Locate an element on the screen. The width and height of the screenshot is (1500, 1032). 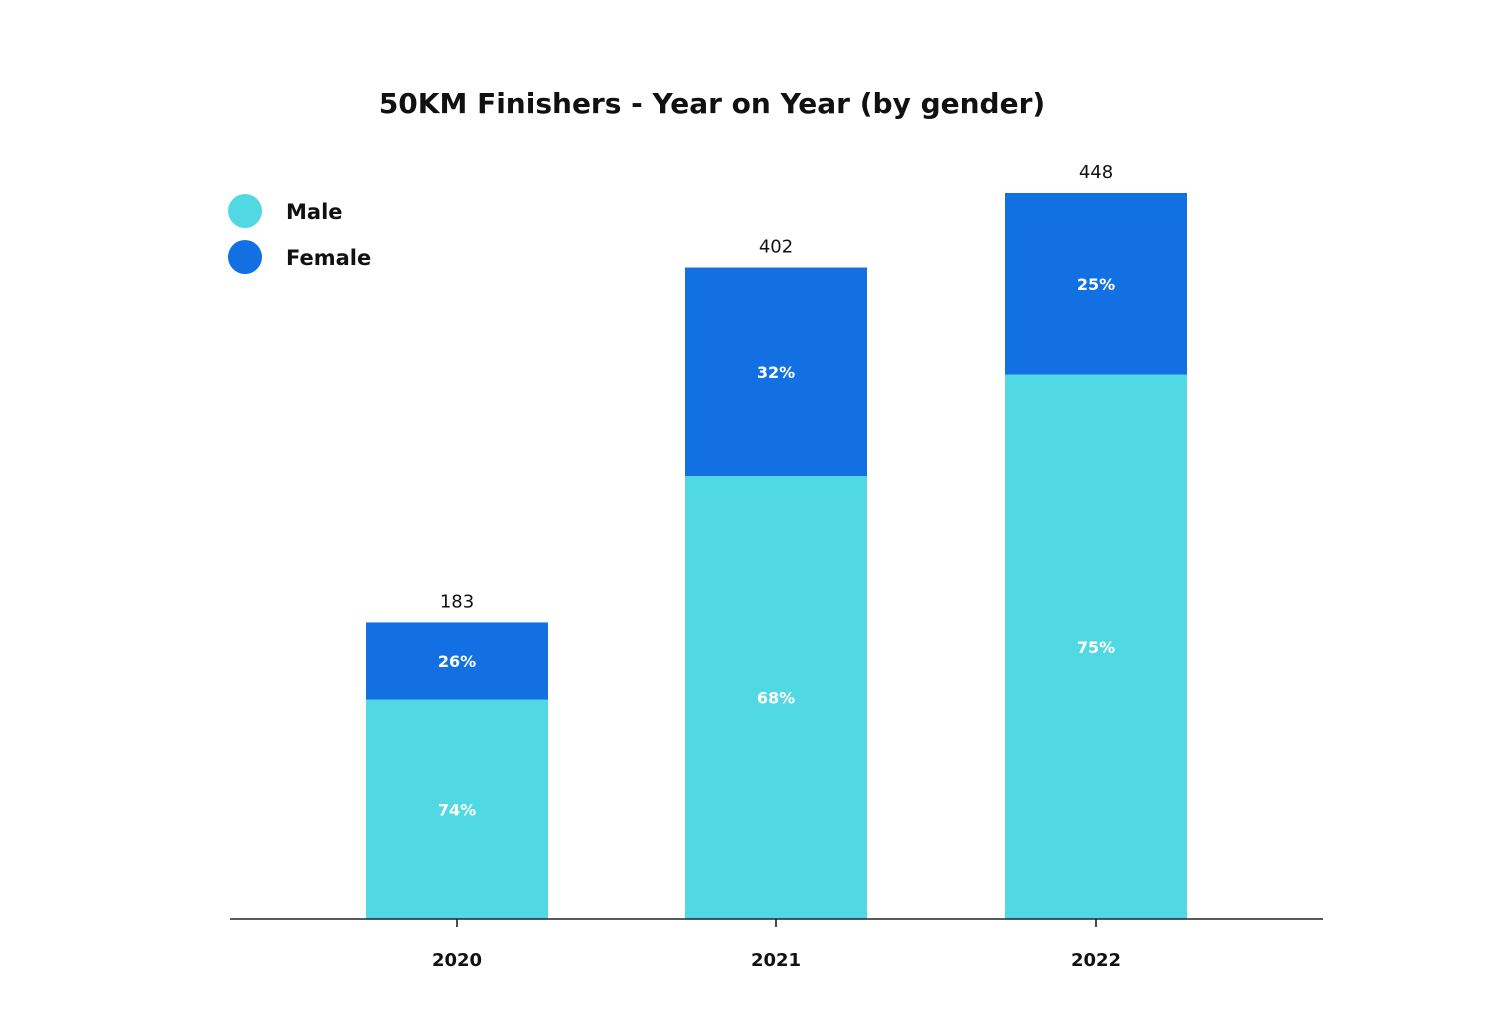
segment-label-female-2020: 26% is located at coordinates (457, 661).